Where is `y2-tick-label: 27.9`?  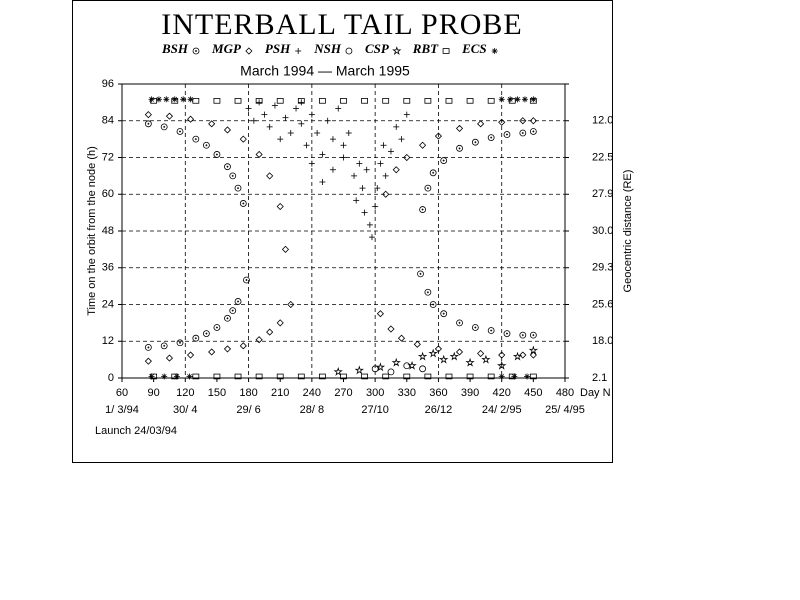 y2-tick-label: 27.9 is located at coordinates (602, 194).